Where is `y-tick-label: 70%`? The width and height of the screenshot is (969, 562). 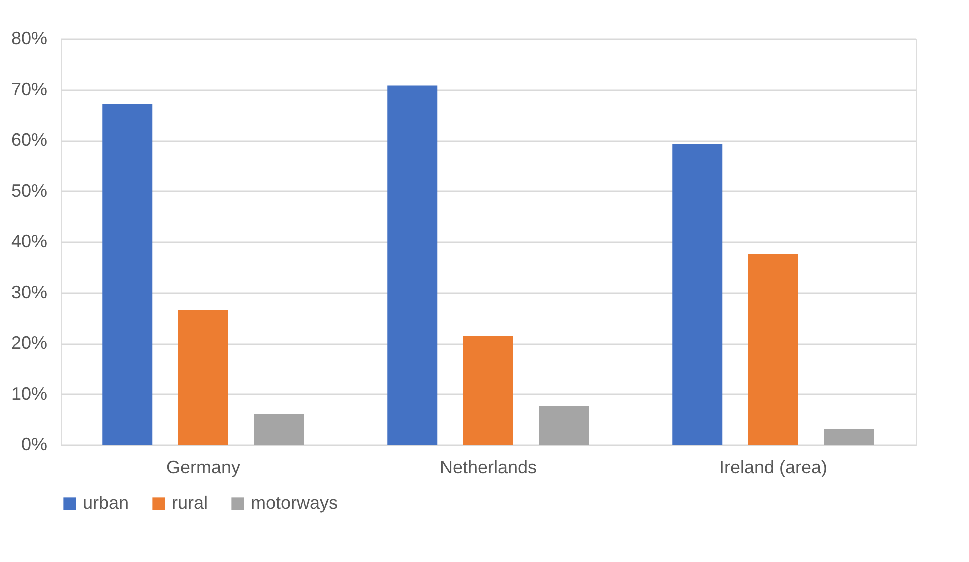
y-tick-label: 70% is located at coordinates (29, 89).